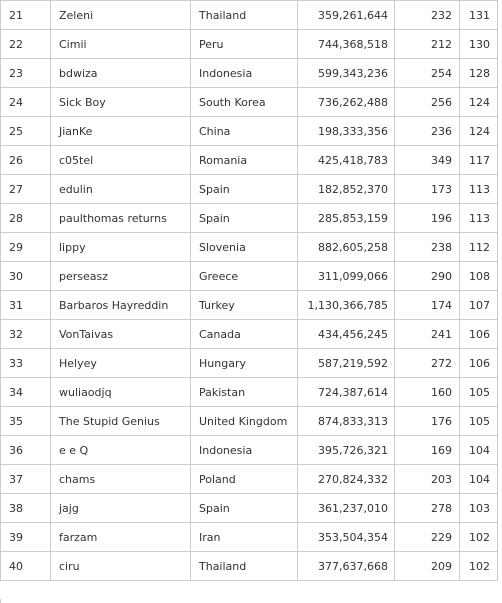  I want to click on stat-a-cell: 232, so click(427, 15).